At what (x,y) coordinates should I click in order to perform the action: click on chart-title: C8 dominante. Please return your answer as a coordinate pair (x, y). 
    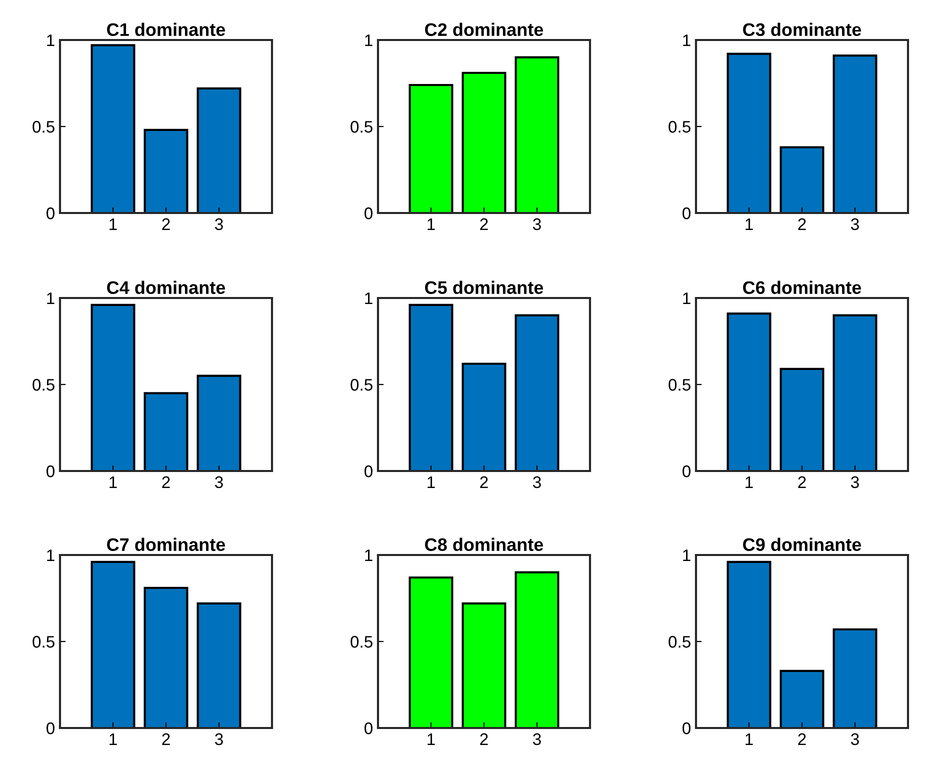
    Looking at the image, I should click on (484, 545).